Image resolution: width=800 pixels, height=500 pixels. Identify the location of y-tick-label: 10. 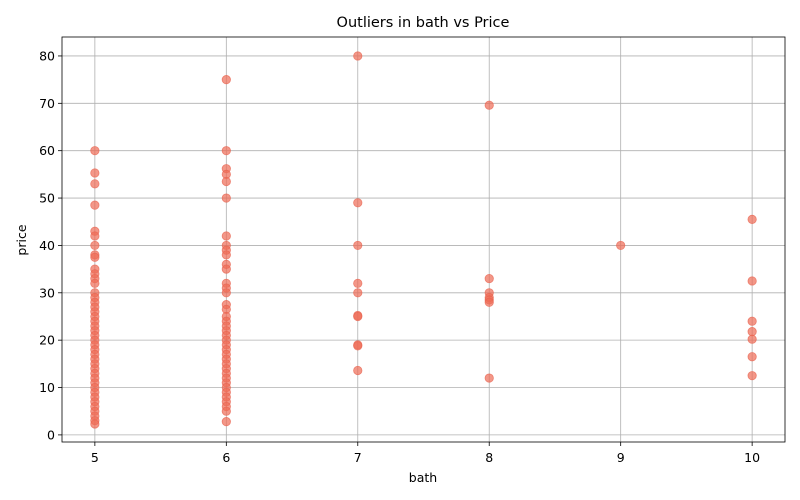
(47, 387).